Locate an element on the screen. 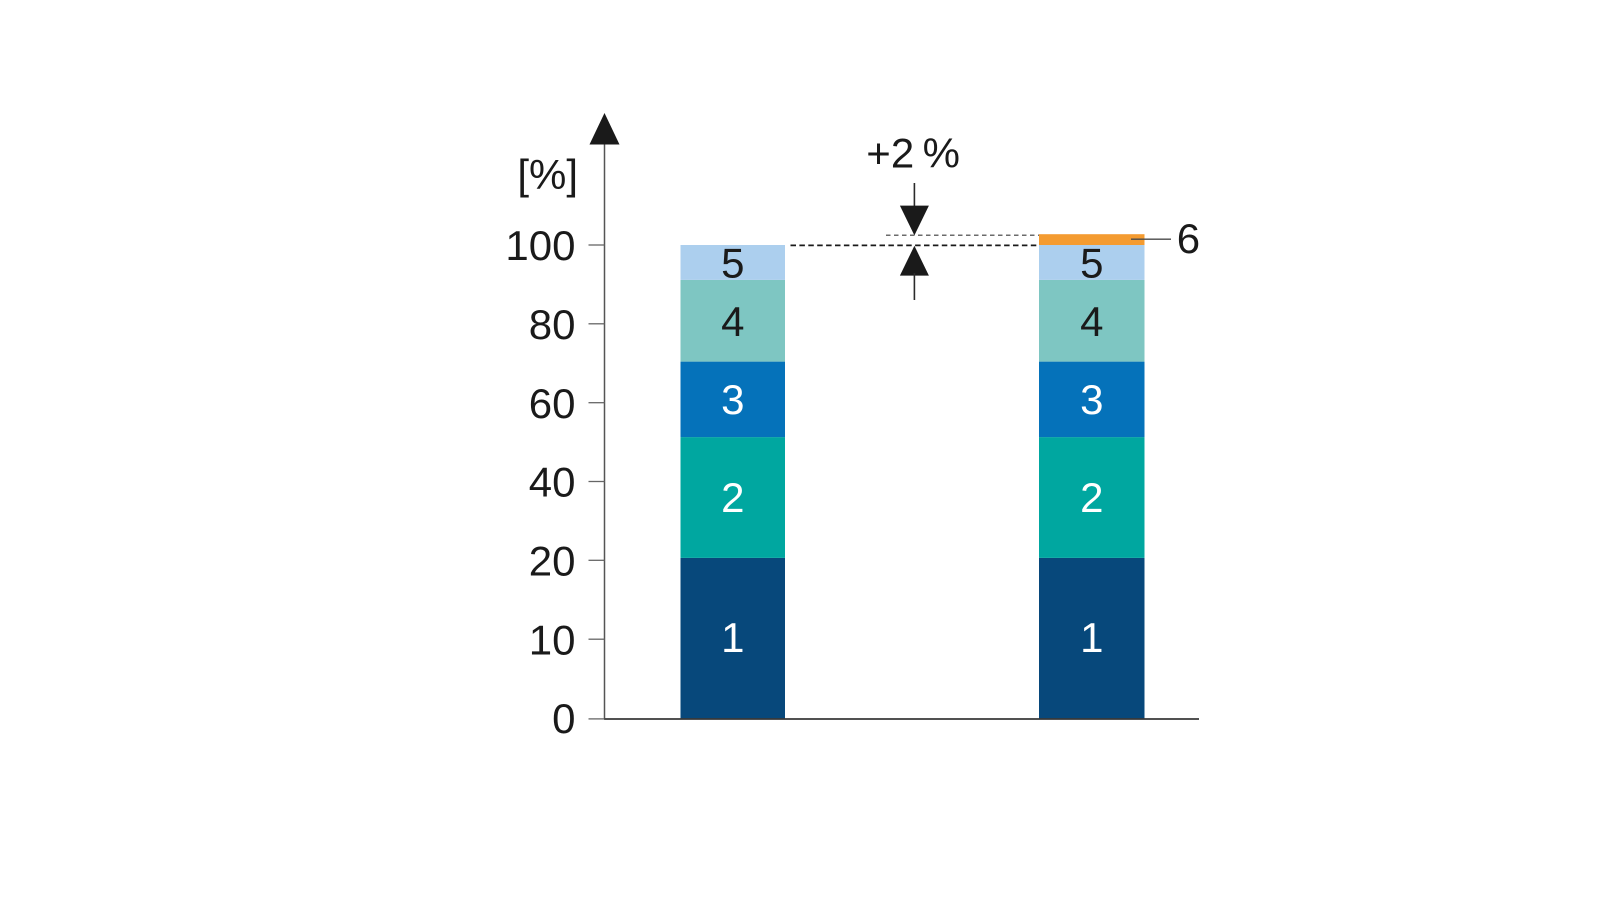  svg-text: 0 is located at coordinates (563, 718).